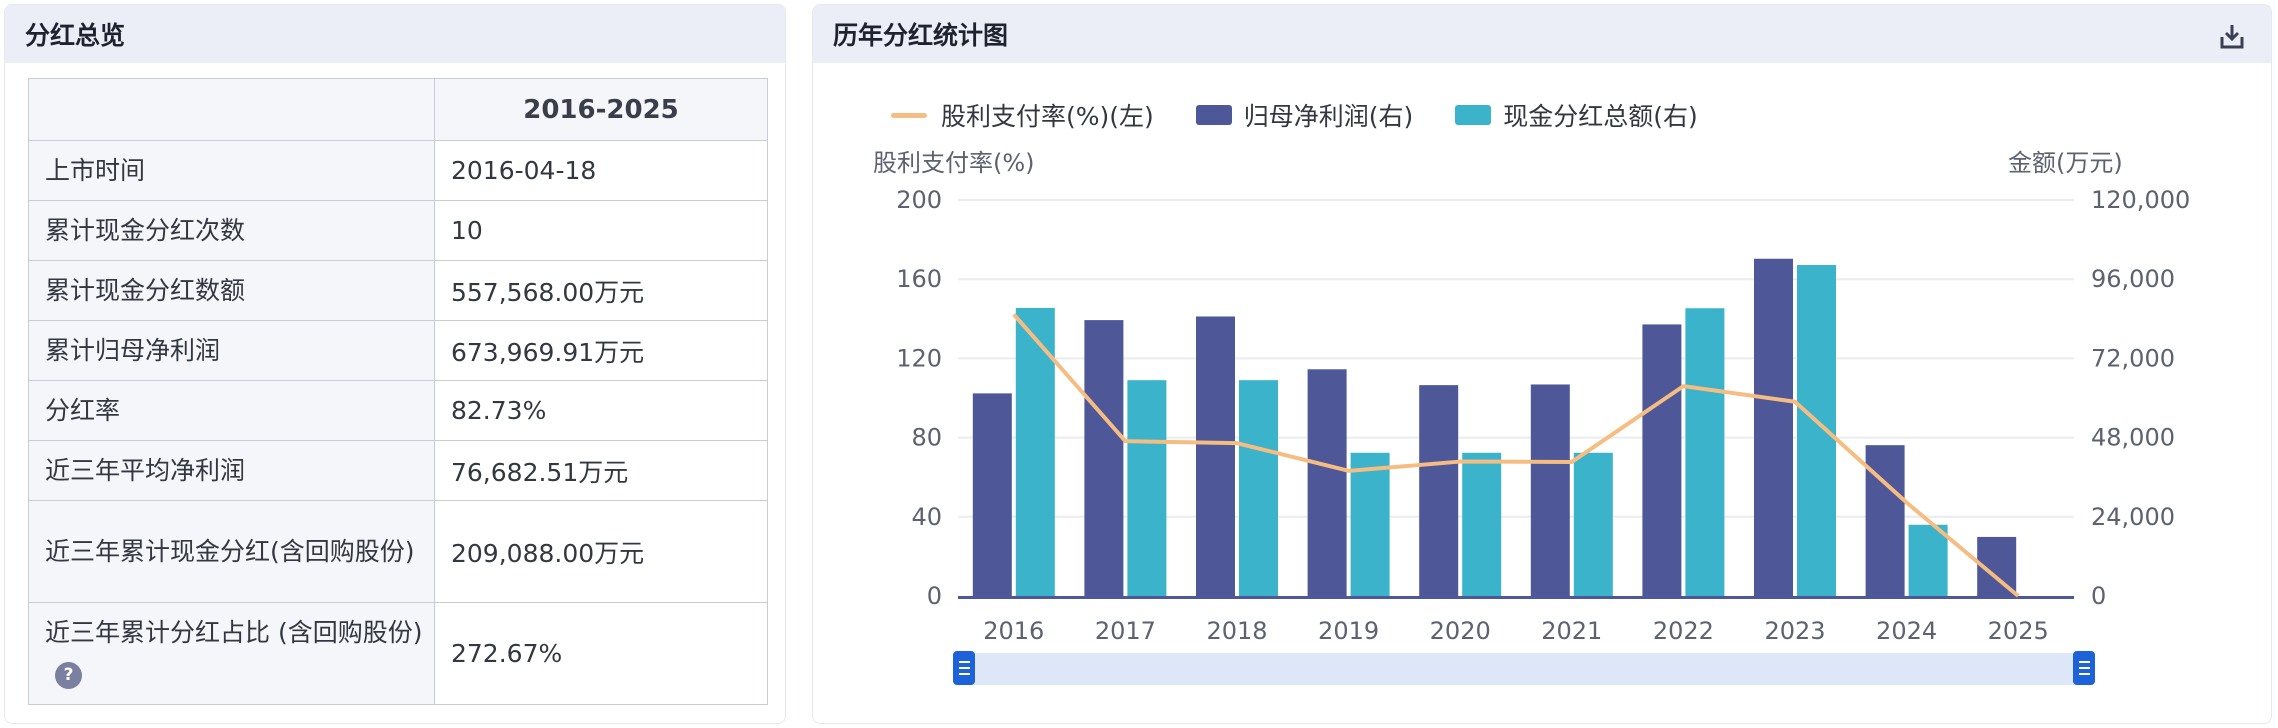 Image resolution: width=2278 pixels, height=728 pixels. I want to click on bar-cash-dividend-2021, so click(1593, 524).